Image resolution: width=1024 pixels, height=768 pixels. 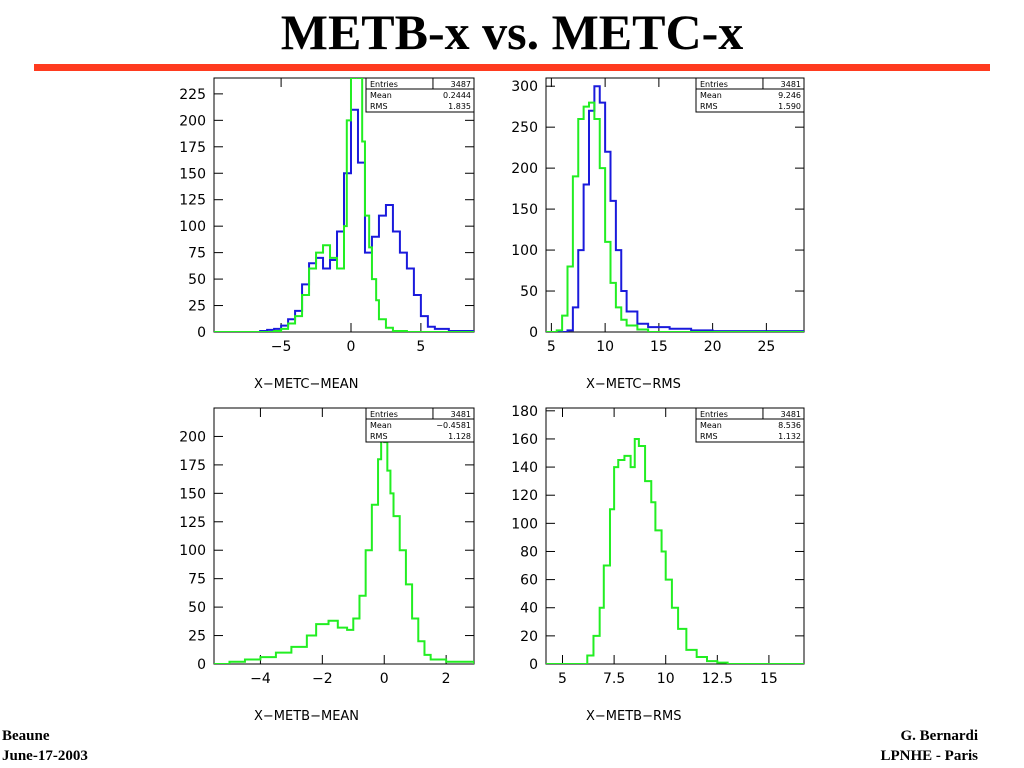 I want to click on x-axis-label: X−METB−MEAN, so click(x=306, y=716).